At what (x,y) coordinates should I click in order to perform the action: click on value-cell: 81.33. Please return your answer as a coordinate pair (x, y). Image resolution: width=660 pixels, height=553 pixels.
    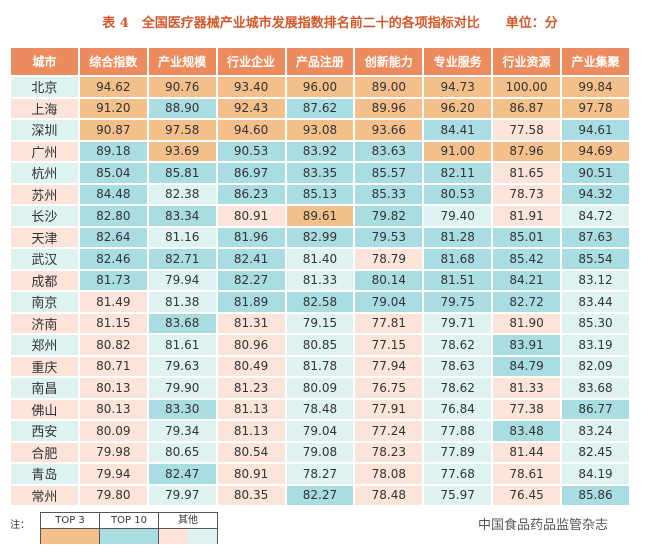
    Looking at the image, I should click on (320, 280).